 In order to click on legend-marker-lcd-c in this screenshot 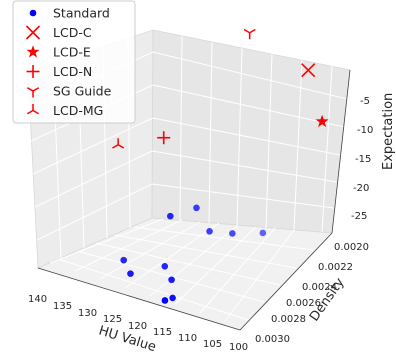, I will do `click(33, 32)`.